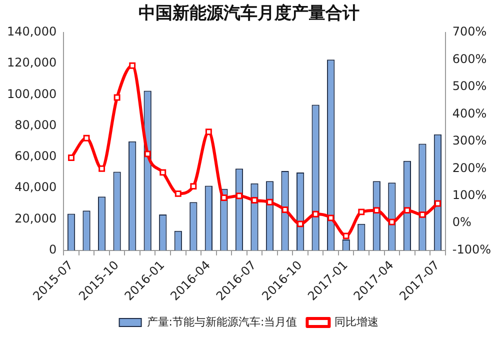  Describe the element at coordinates (472, 249) in the screenshot. I see `y2-tick-label: -100%` at that location.